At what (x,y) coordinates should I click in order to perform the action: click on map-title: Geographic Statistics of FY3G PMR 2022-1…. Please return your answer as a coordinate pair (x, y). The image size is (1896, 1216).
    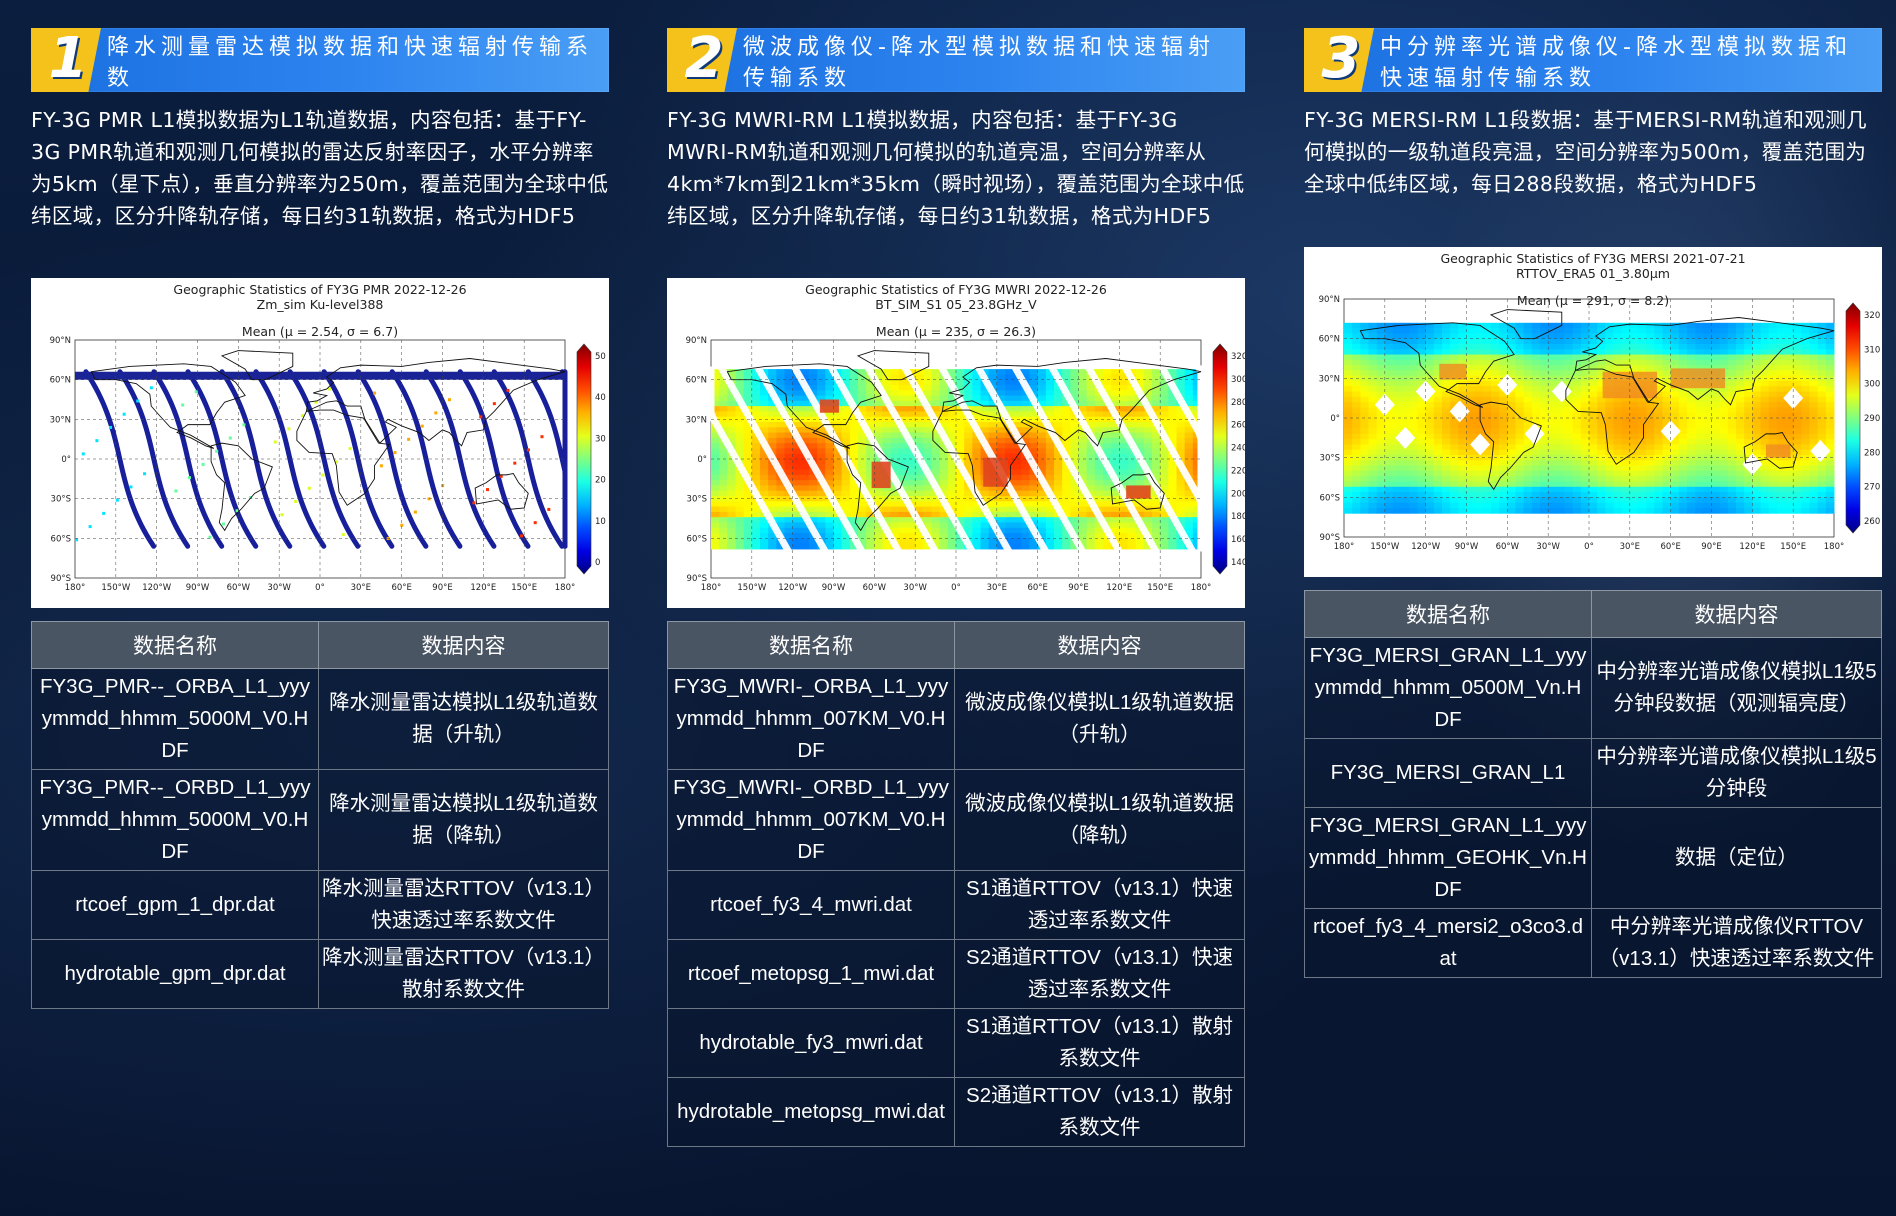
    Looking at the image, I should click on (320, 289).